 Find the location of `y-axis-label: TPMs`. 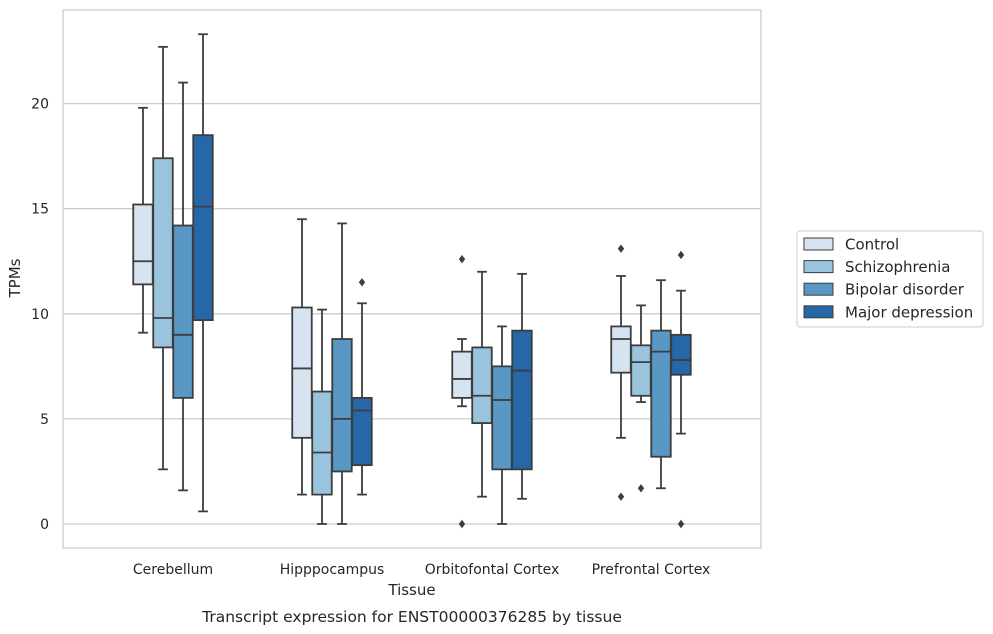

y-axis-label: TPMs is located at coordinates (15, 278).